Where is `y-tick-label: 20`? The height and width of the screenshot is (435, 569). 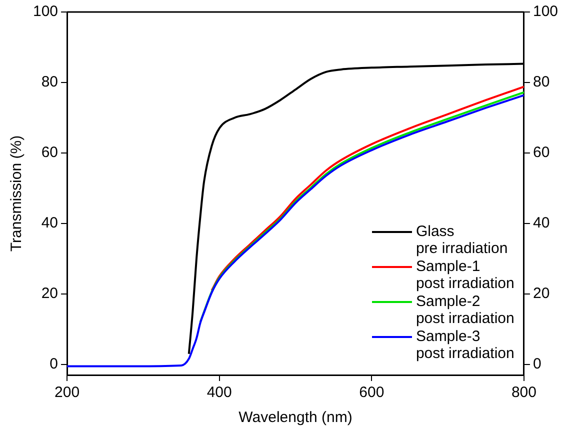
y-tick-label: 20 is located at coordinates (49, 293).